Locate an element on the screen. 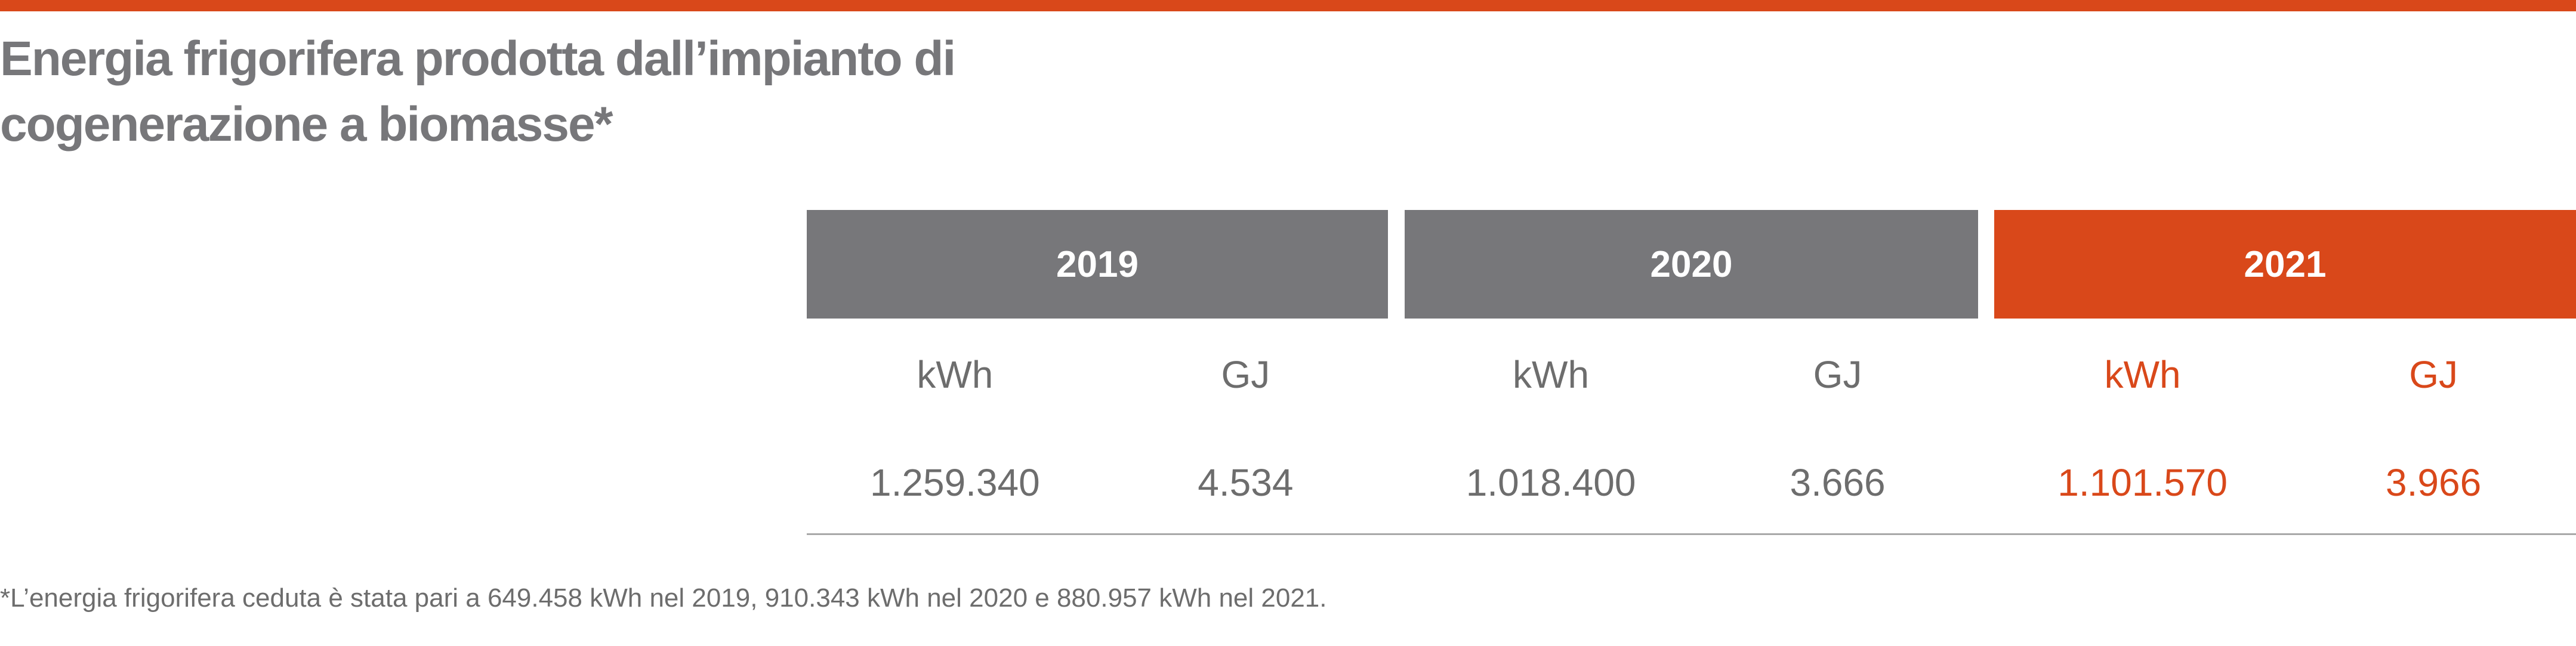 This screenshot has height=646, width=2576. column-header: 2021 is located at coordinates (2285, 264).